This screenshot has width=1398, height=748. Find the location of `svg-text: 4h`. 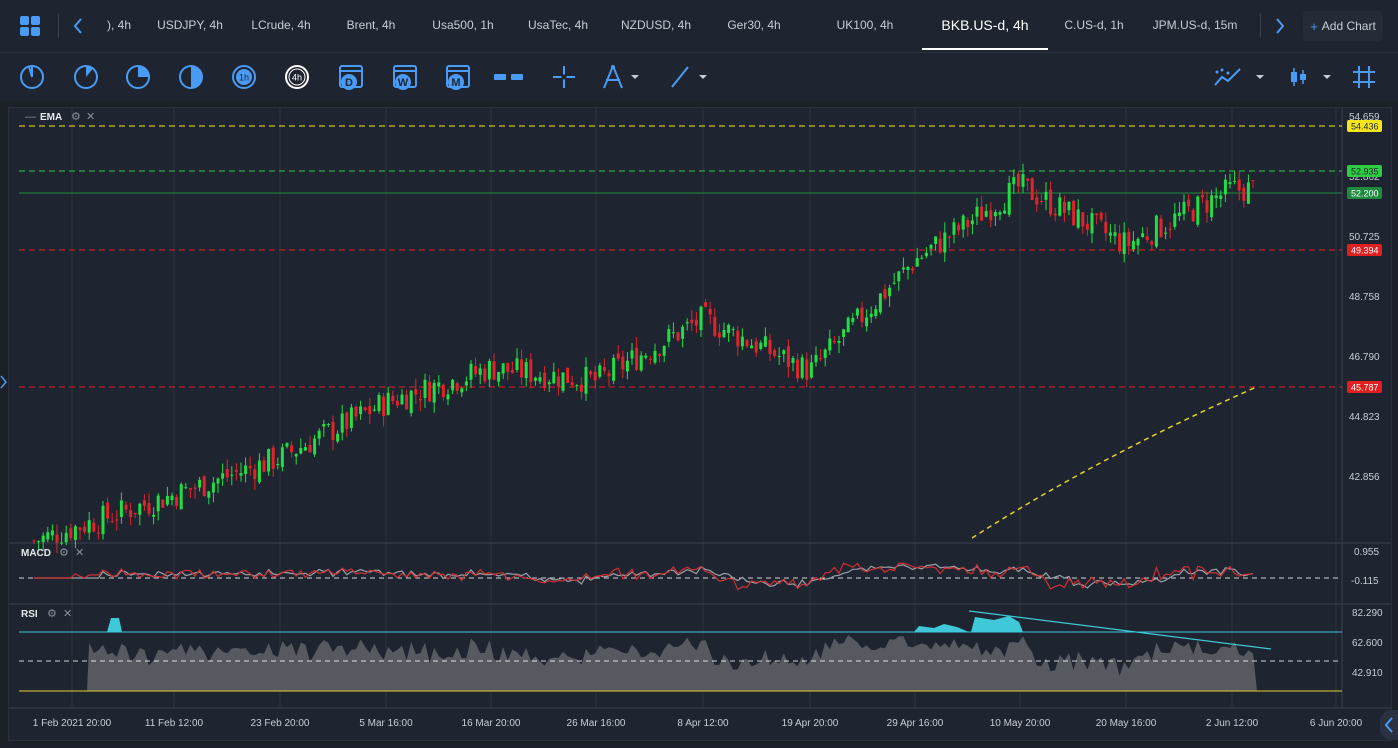

svg-text: 4h is located at coordinates (297, 78).